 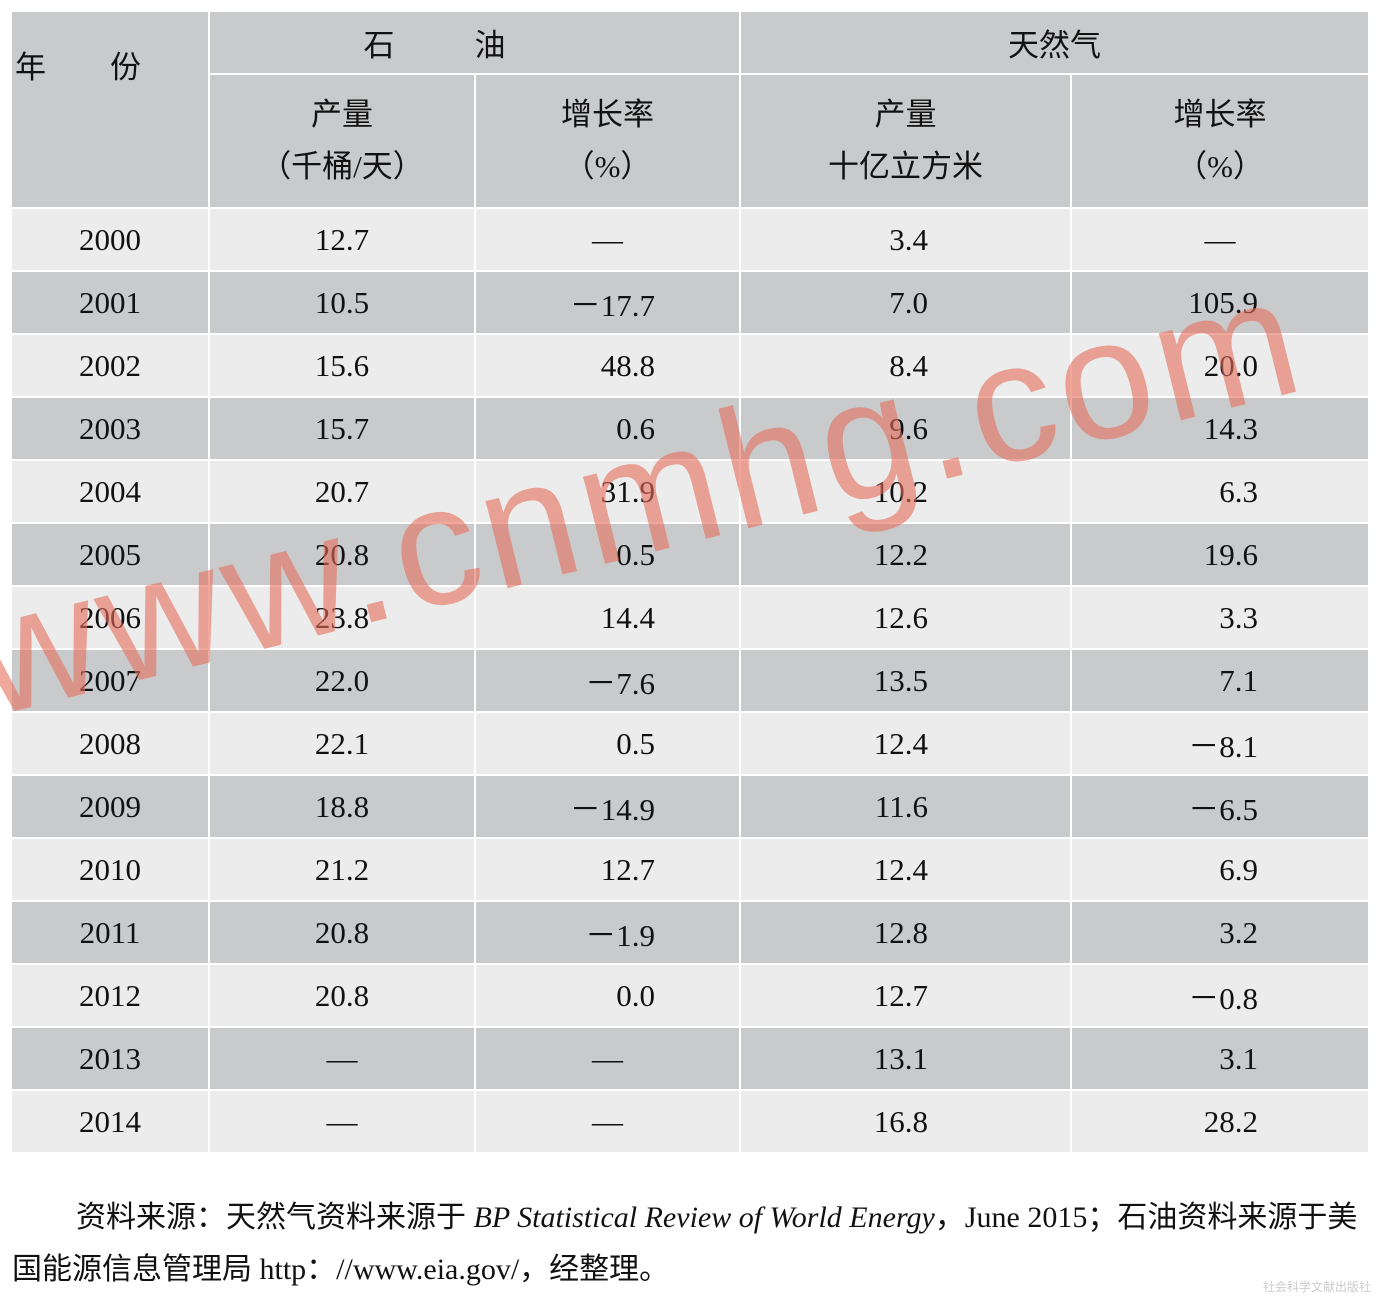 What do you see at coordinates (1220, 995) in the screenshot?
I see `data-cell: －0.8` at bounding box center [1220, 995].